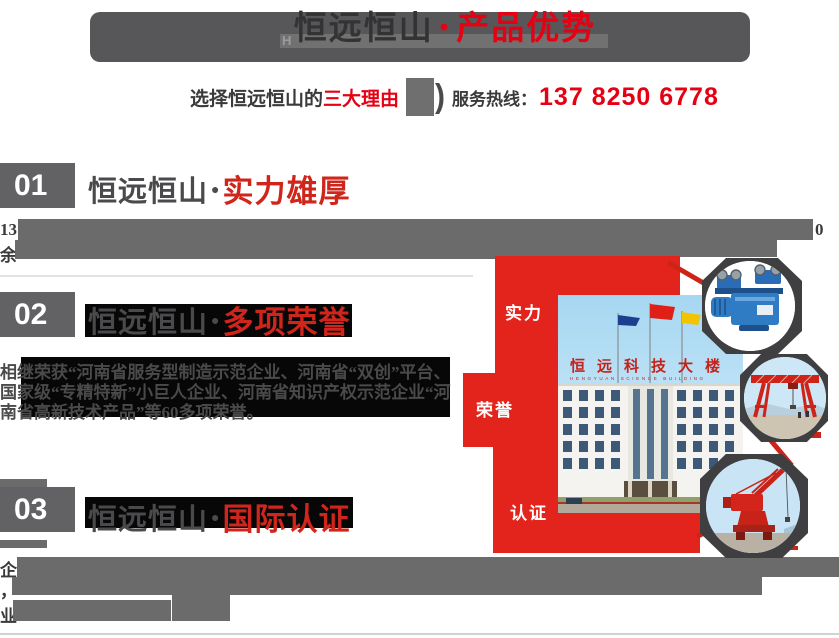 This screenshot has width=839, height=638. What do you see at coordinates (23, 483) in the screenshot?
I see `redaction-fragment-a` at bounding box center [23, 483].